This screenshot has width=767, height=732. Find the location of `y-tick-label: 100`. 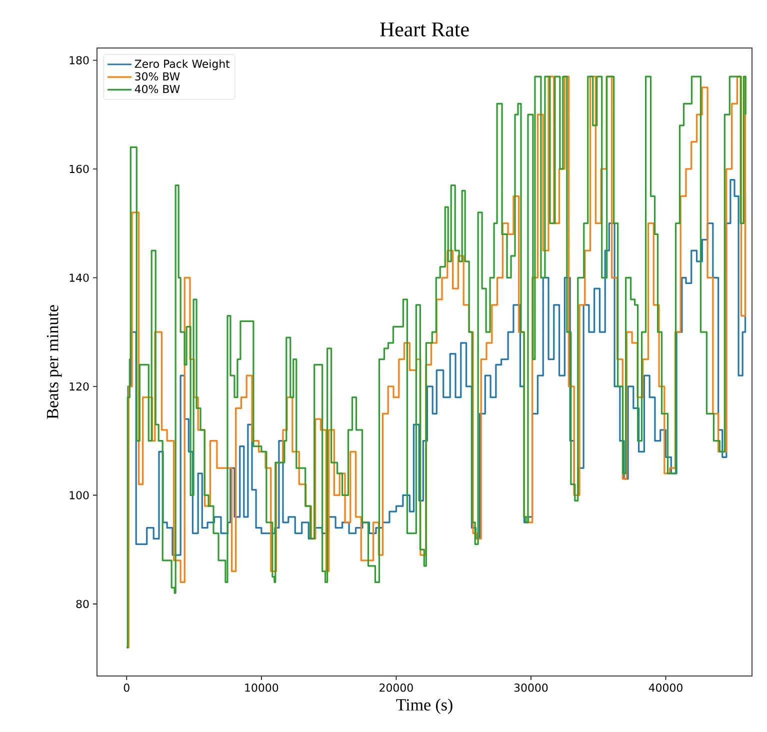

y-tick-label: 100 is located at coordinates (79, 495).